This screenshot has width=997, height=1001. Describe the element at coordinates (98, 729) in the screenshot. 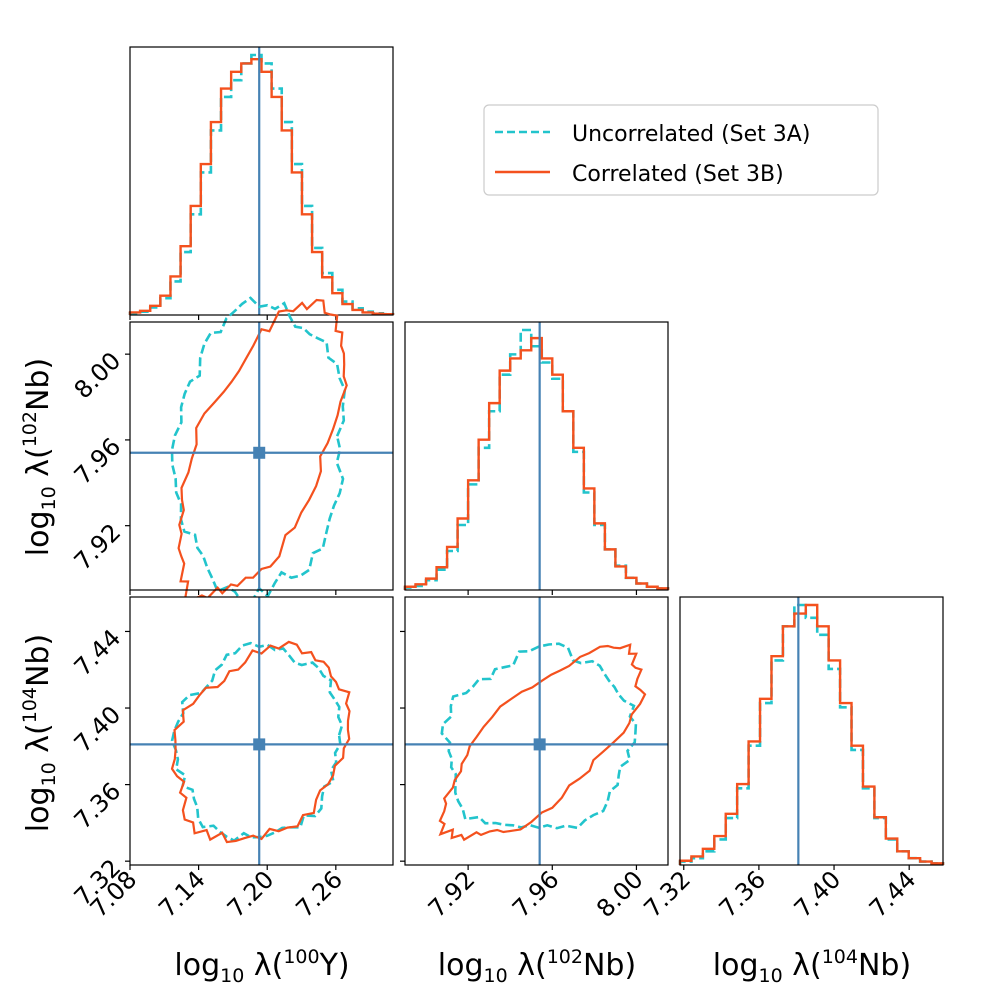

I see `y-tick-label: 7.40` at that location.